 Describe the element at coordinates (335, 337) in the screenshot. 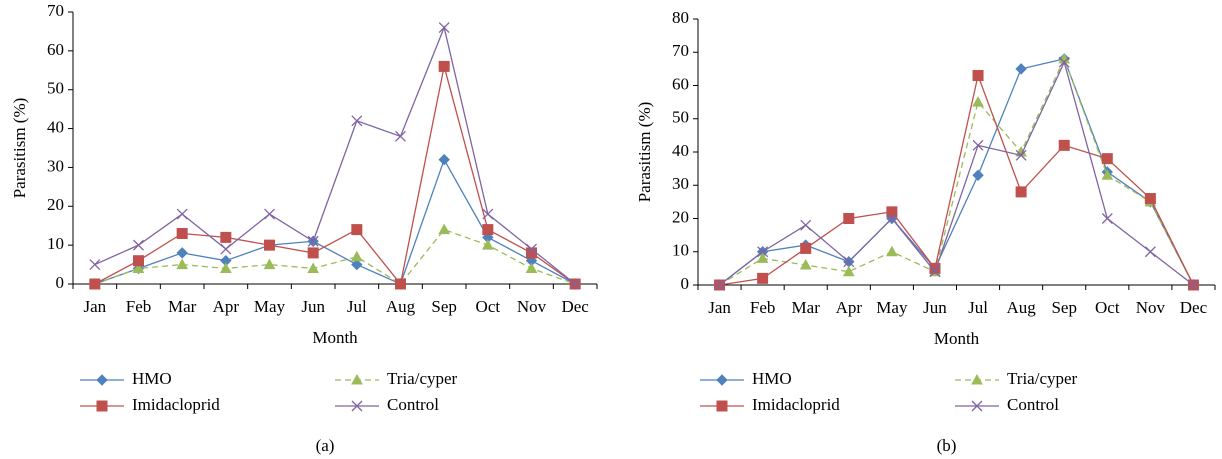

I see `x-axis-label: Month` at that location.